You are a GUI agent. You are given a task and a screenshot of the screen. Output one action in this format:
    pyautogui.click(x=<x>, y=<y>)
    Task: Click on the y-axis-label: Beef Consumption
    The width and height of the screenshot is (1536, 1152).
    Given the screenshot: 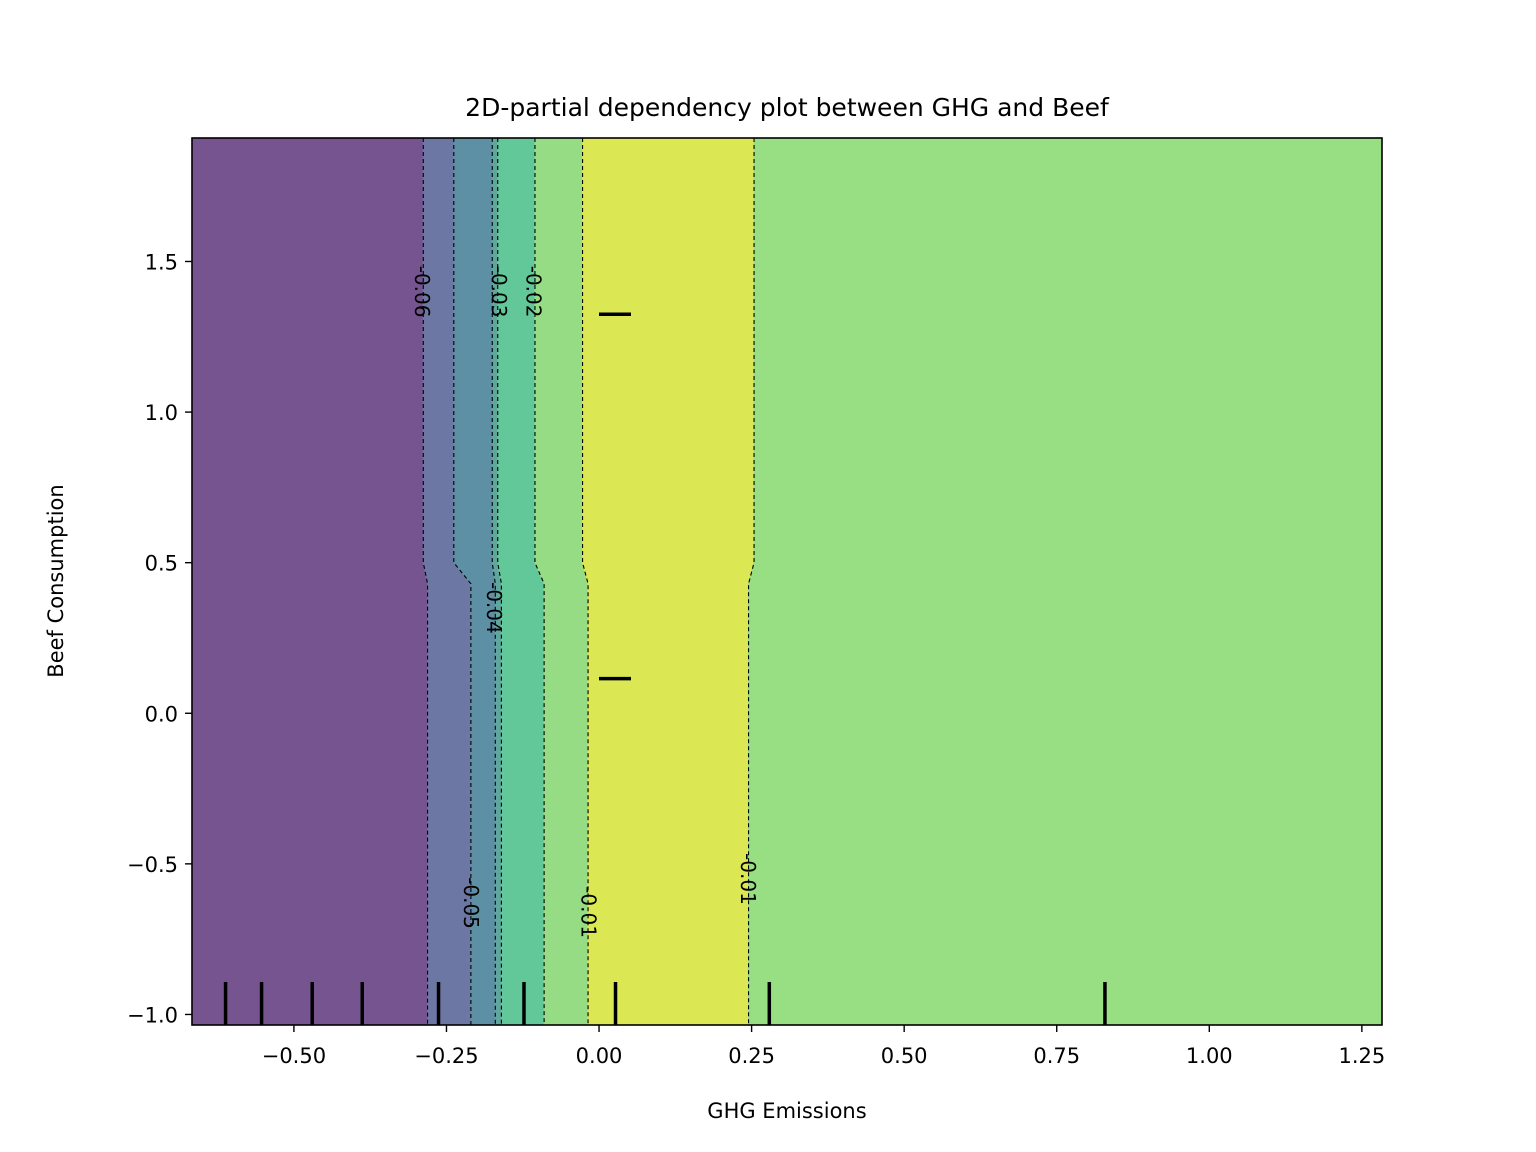 What is the action you would take?
    pyautogui.click(x=56, y=580)
    